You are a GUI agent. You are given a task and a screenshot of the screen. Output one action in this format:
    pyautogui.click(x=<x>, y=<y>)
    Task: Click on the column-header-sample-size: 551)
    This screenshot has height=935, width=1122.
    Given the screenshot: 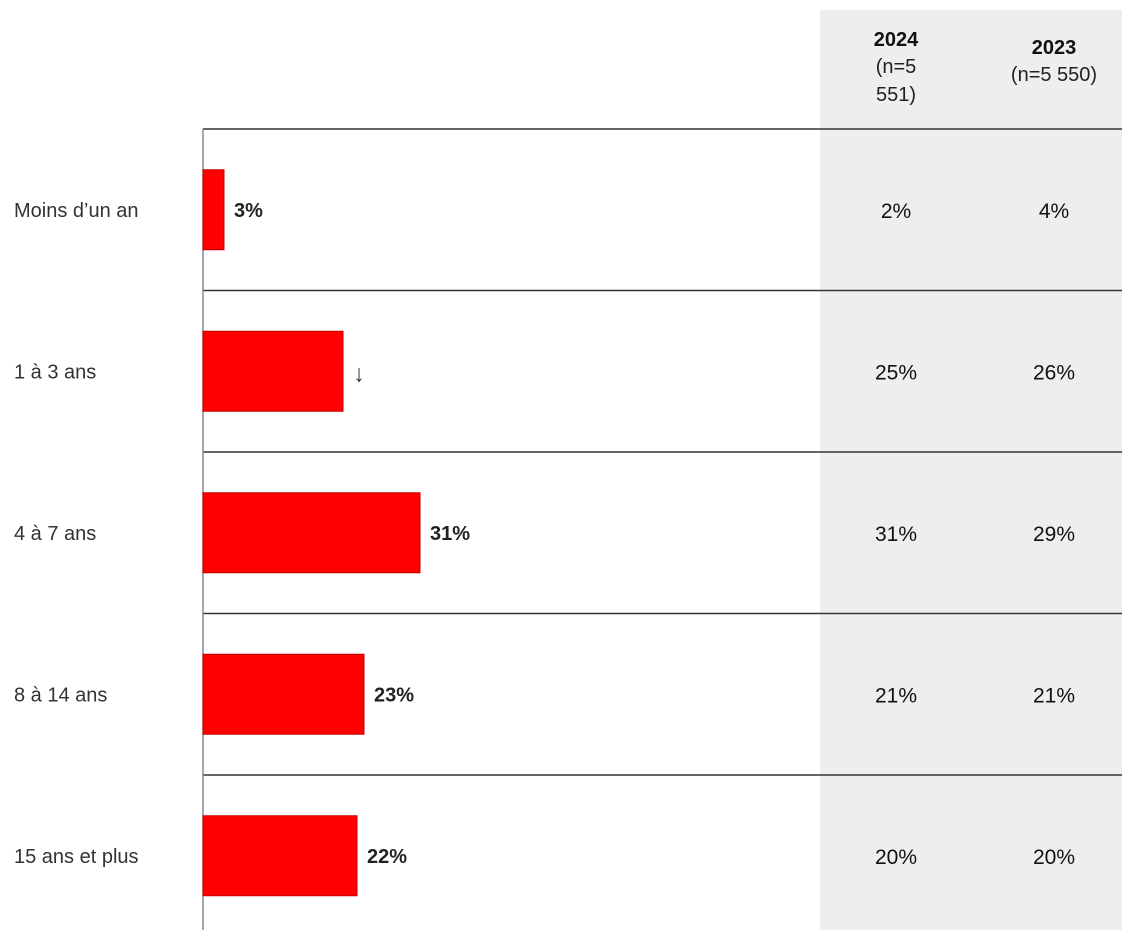 What is the action you would take?
    pyautogui.click(x=896, y=95)
    